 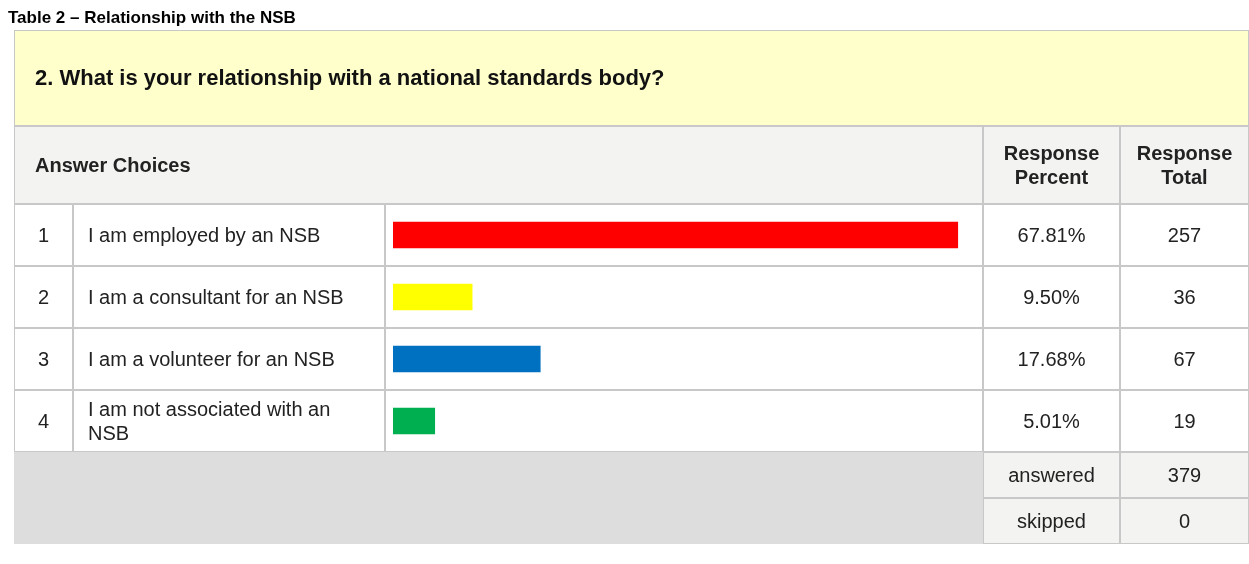 I want to click on text: 19, so click(x=1184, y=421).